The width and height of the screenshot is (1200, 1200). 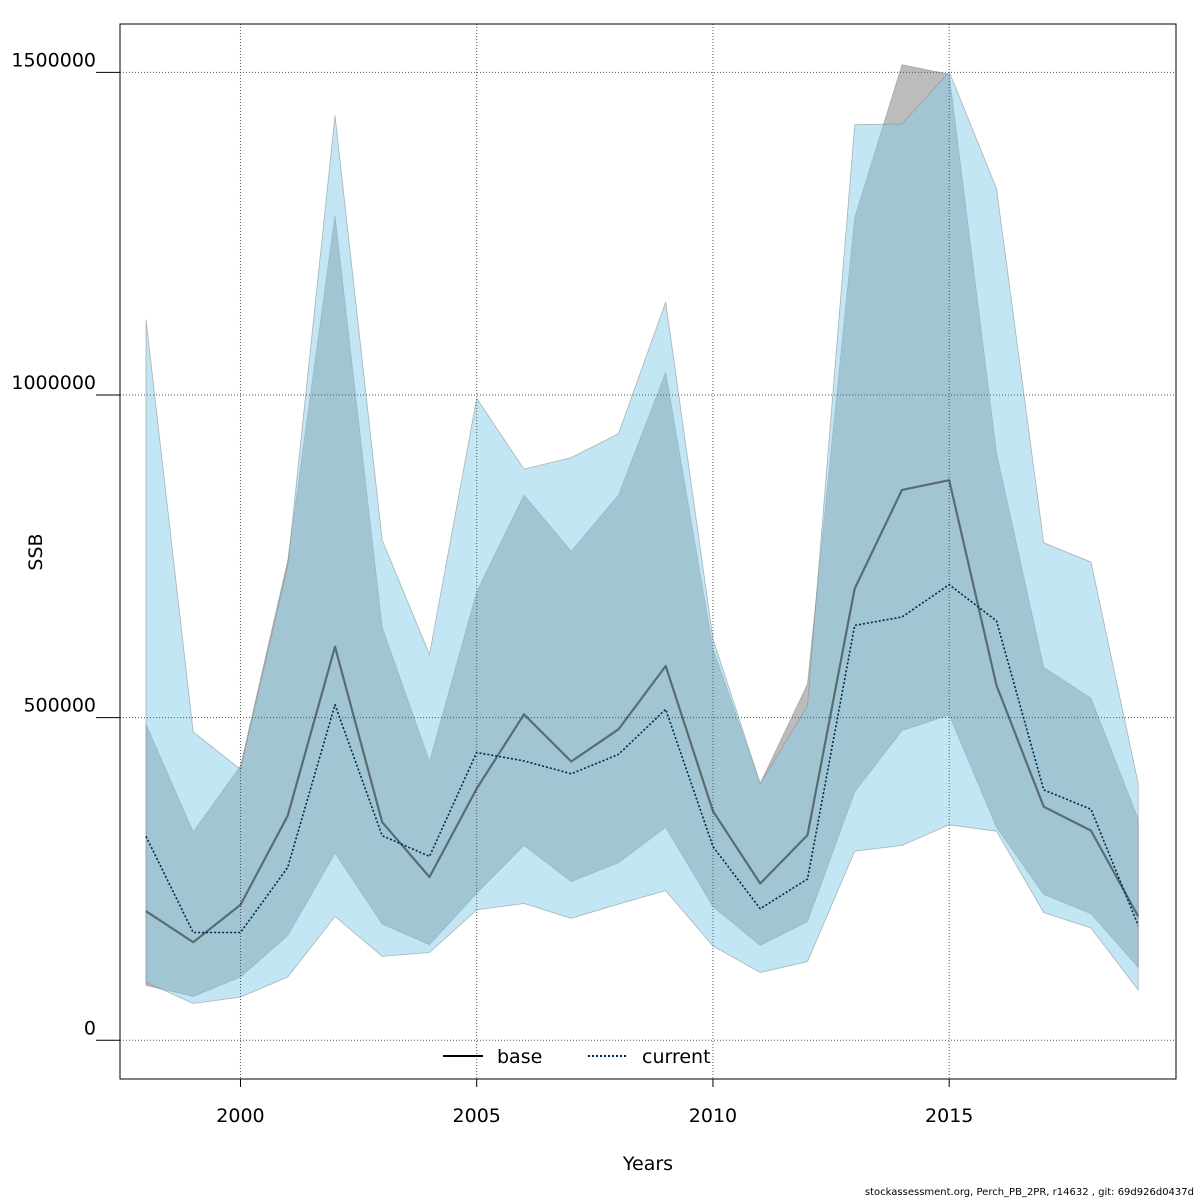 I want to click on y-axis-title: SSB, so click(x=36, y=551).